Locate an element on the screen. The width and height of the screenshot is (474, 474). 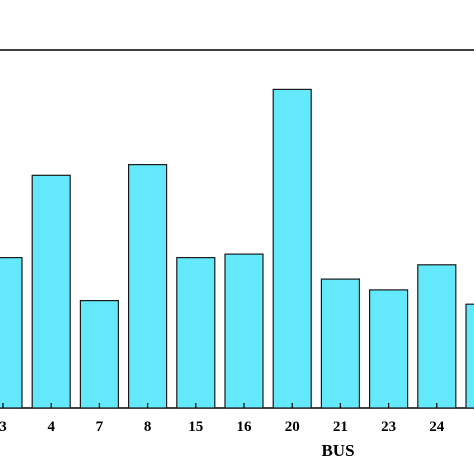
x-tick-labels-group: 3 4 7 8 15 16 20 21 23 24 is located at coordinates (222, 427).